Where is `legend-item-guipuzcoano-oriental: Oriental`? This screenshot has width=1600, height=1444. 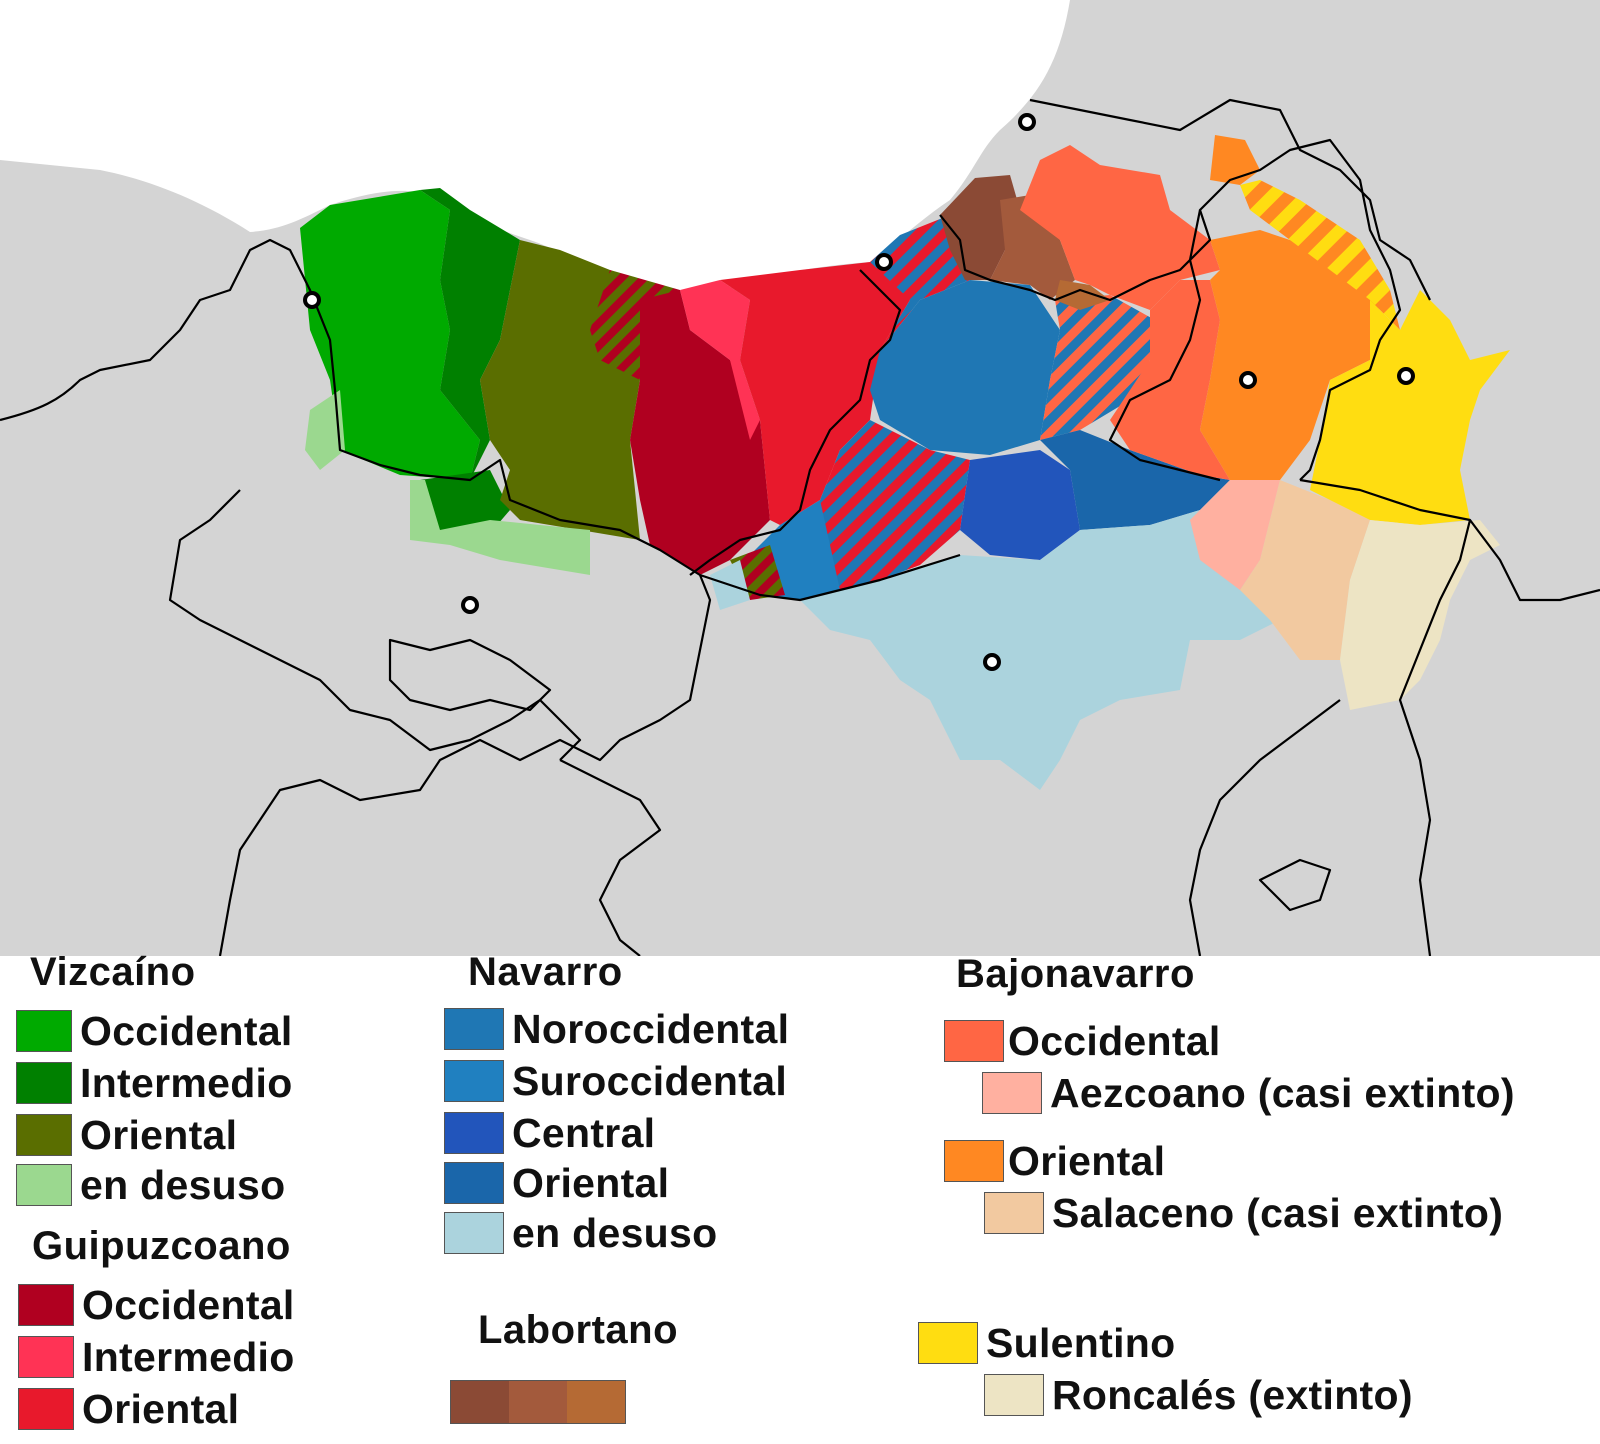
legend-item-guipuzcoano-oriental: Oriental is located at coordinates (128, 1409).